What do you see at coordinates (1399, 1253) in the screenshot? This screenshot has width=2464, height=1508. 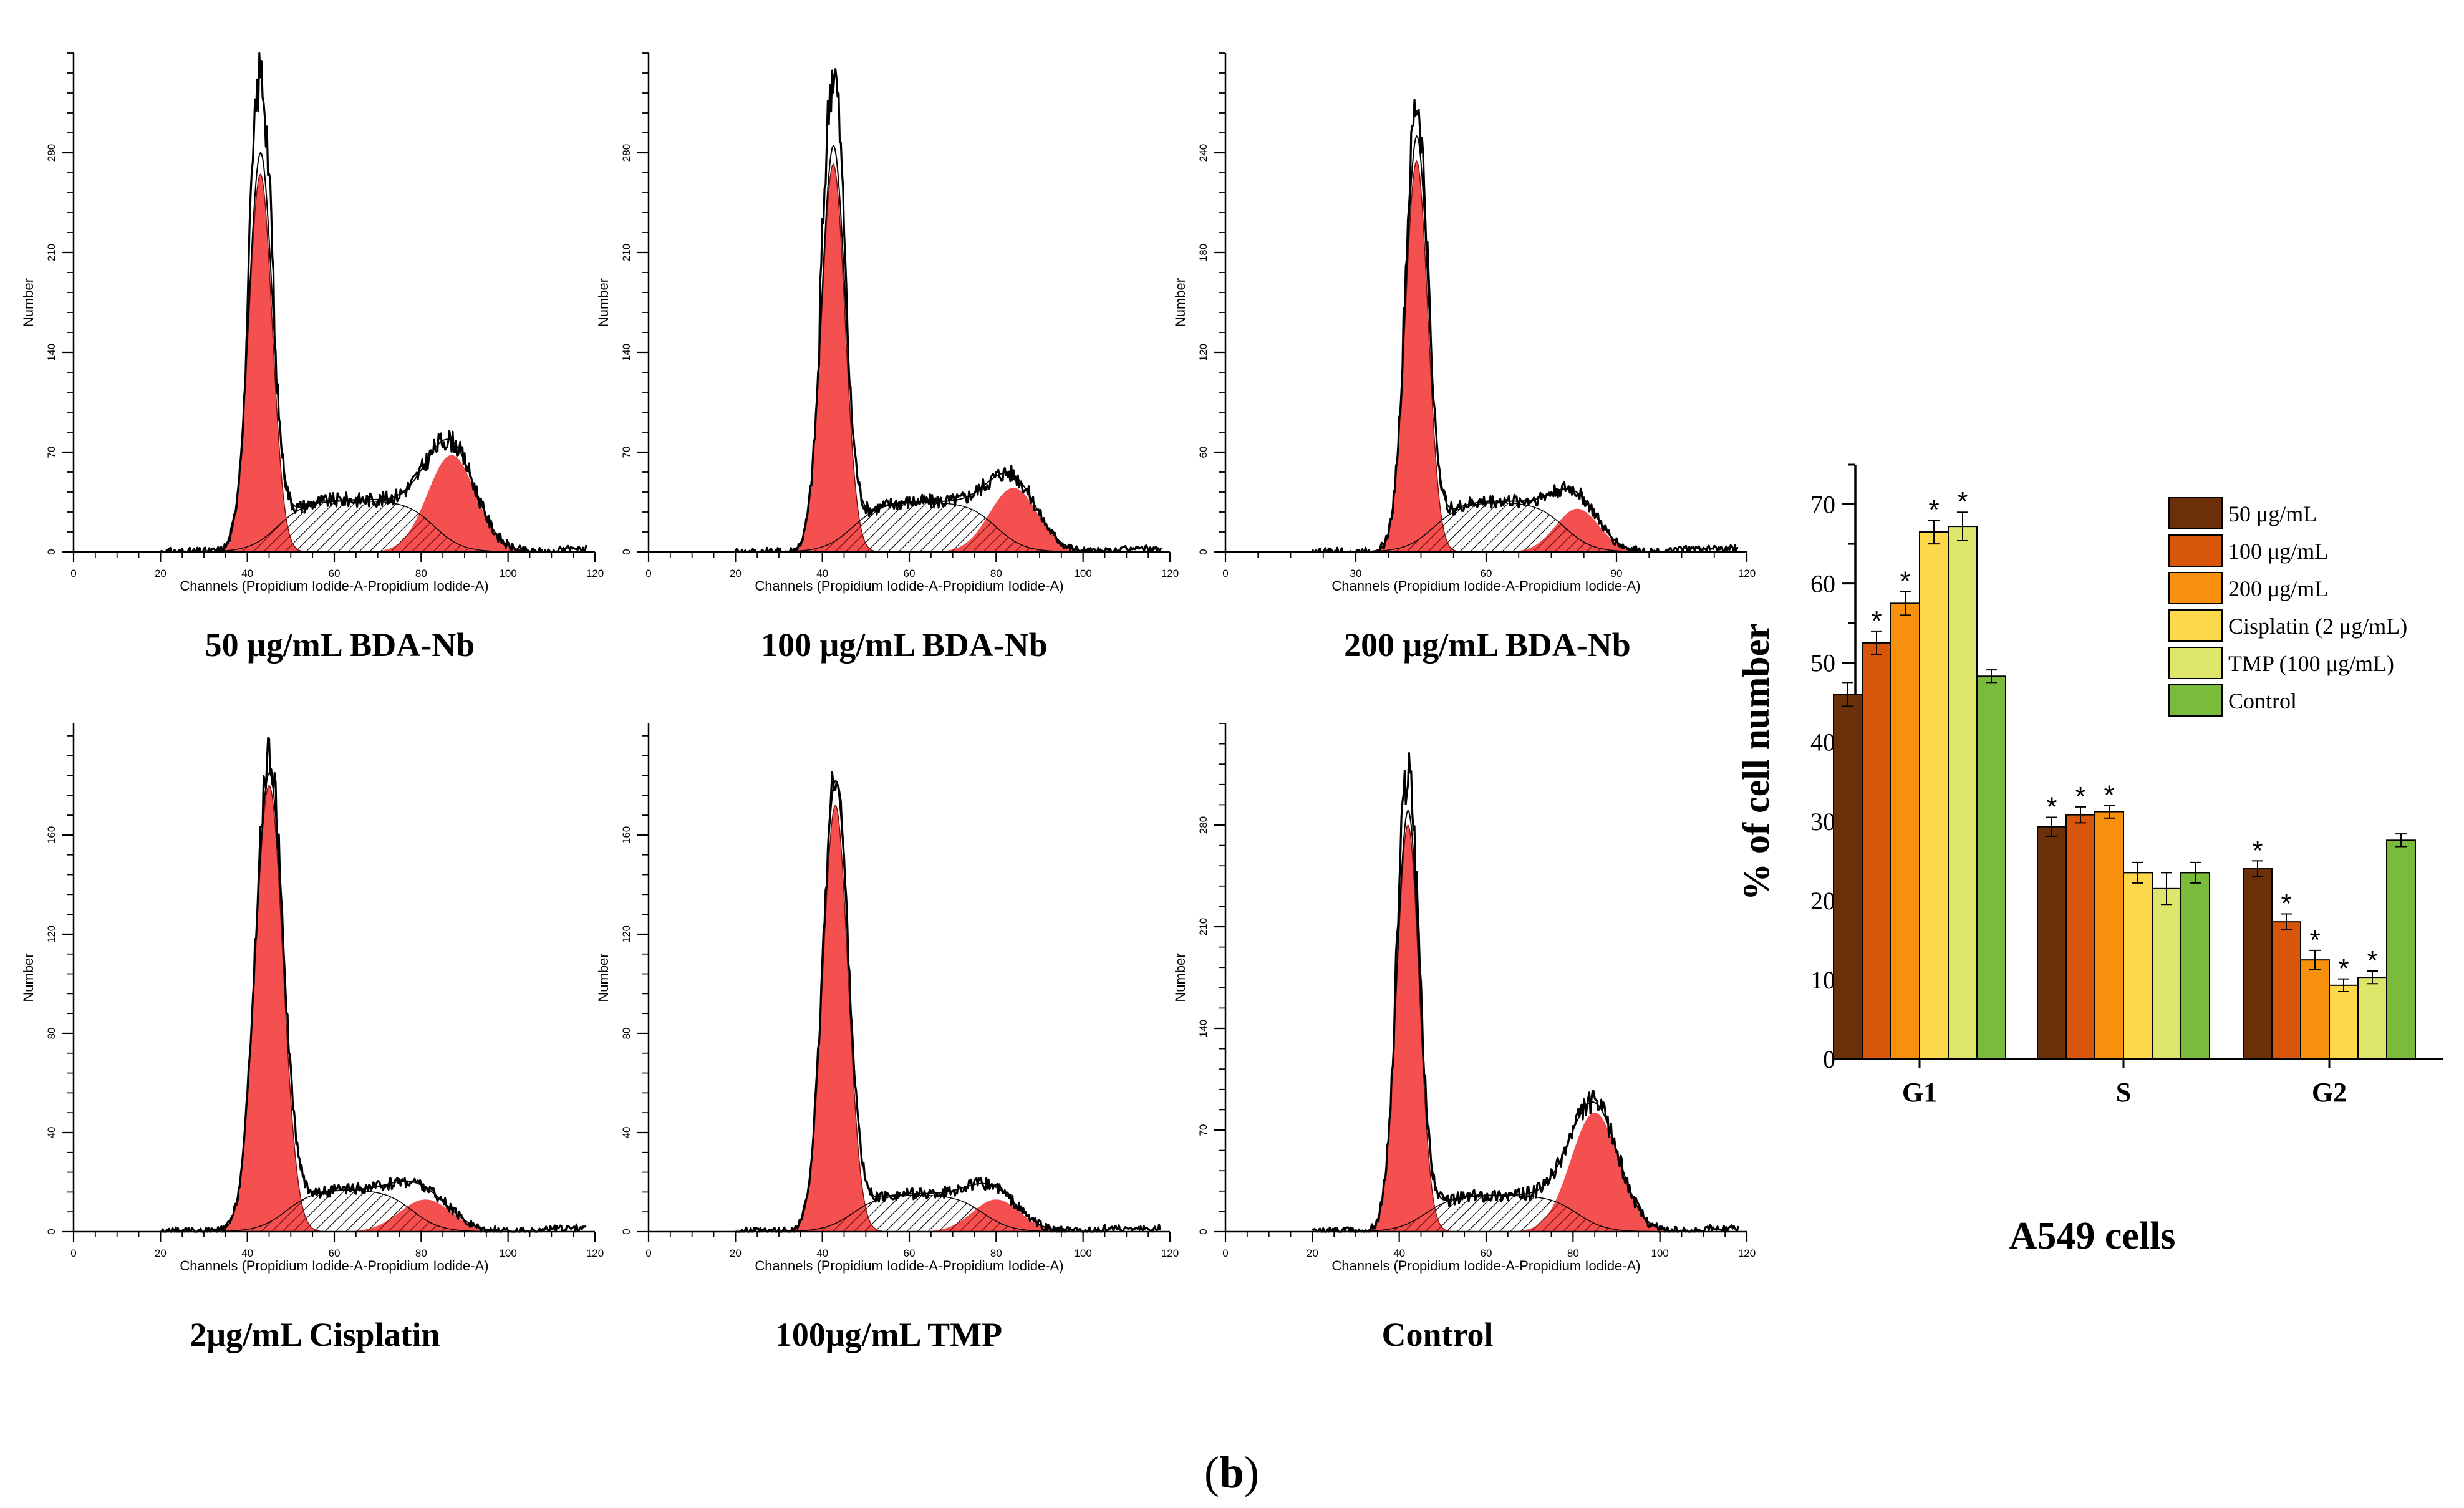 I see `x-tick-label: 40` at bounding box center [1399, 1253].